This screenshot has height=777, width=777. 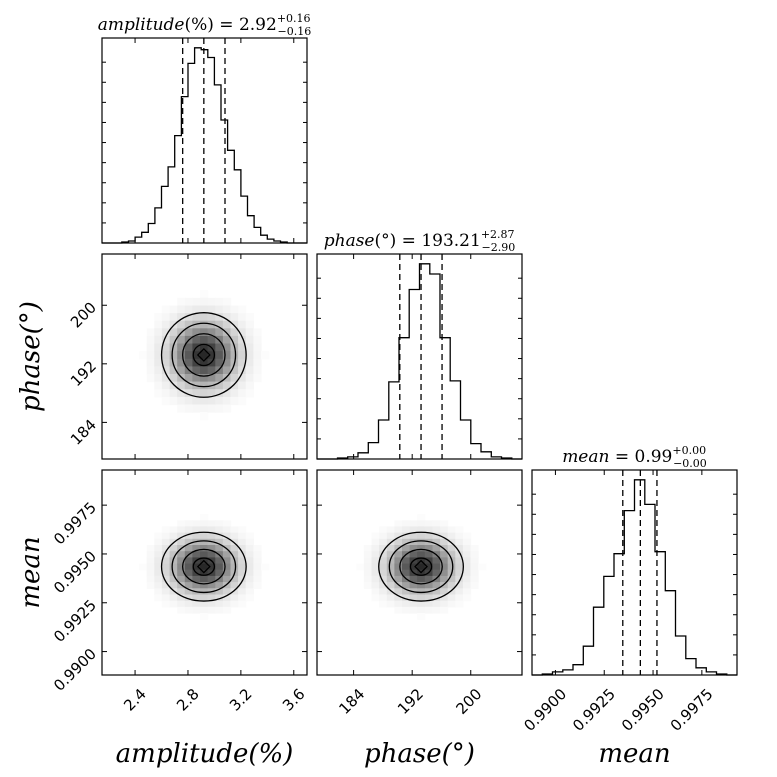 I want to click on tick-label-x-amplitude: 3.2, so click(x=241, y=700).